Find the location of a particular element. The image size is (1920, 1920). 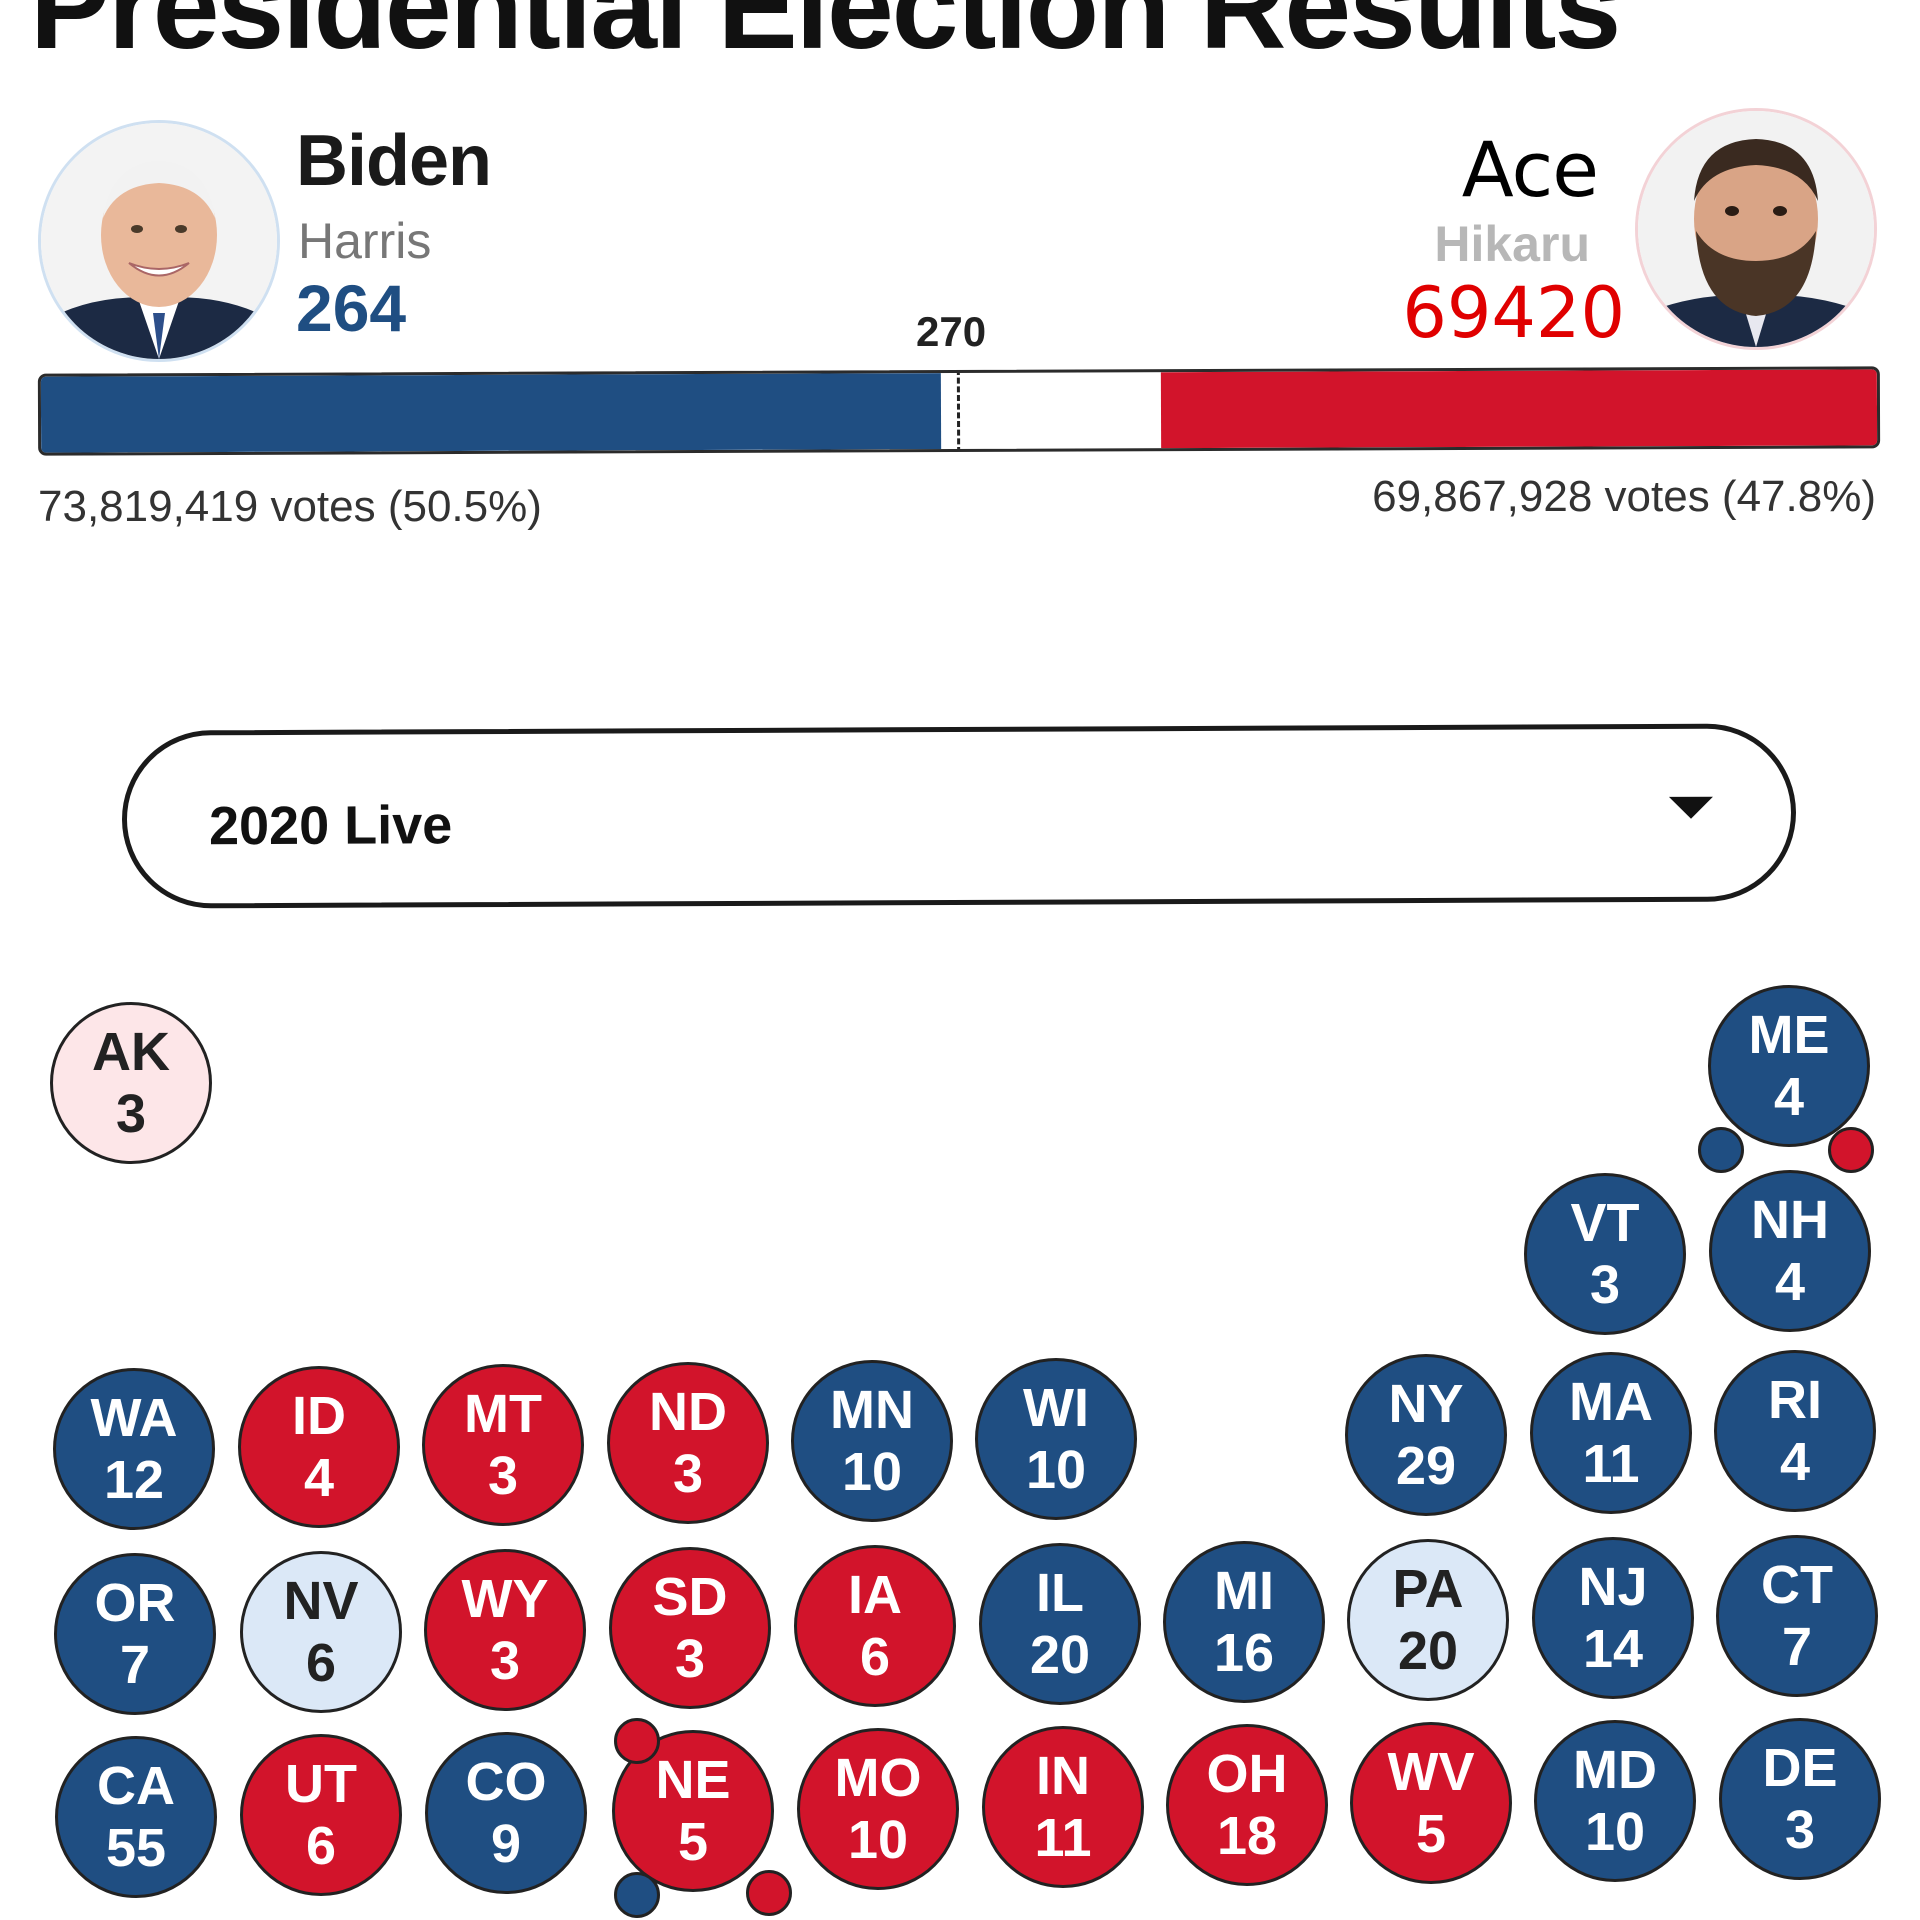

state-or: OR 7 is located at coordinates (135, 1634).